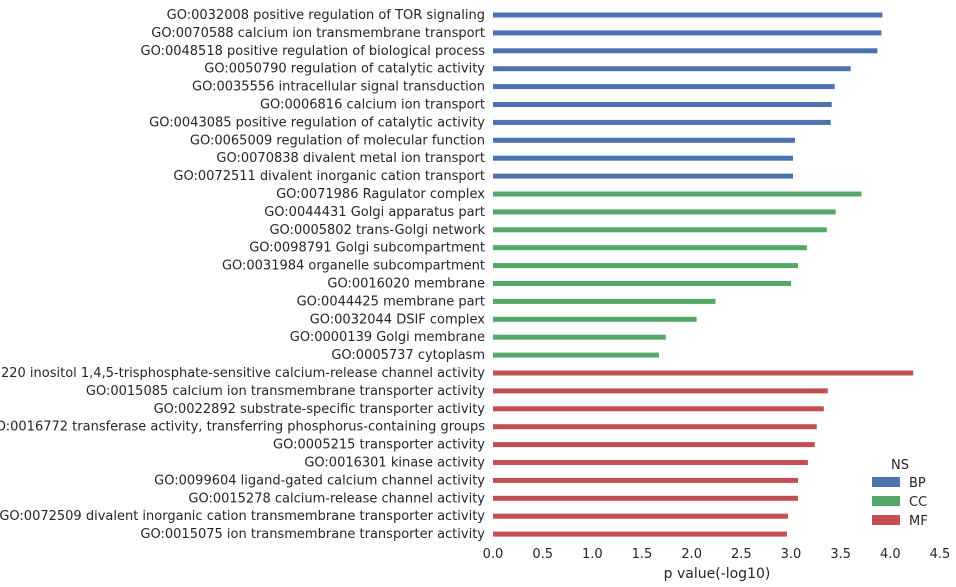 The width and height of the screenshot is (956, 587). What do you see at coordinates (398, 319) in the screenshot?
I see `category-label: GO:0032044 DSIF complex` at bounding box center [398, 319].